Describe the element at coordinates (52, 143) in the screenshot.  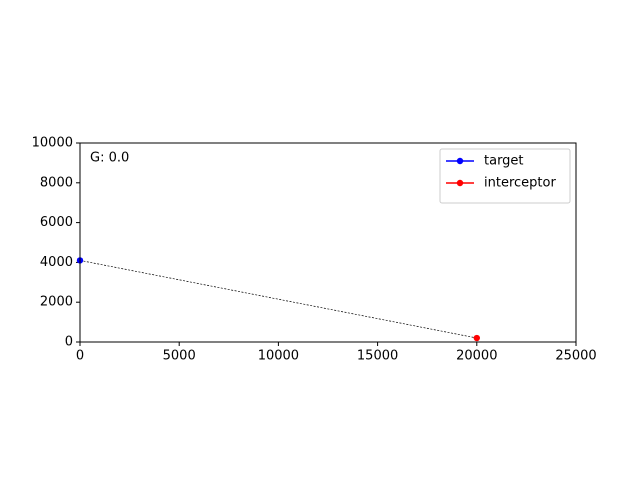
I see `y-tick-label: 10000` at that location.